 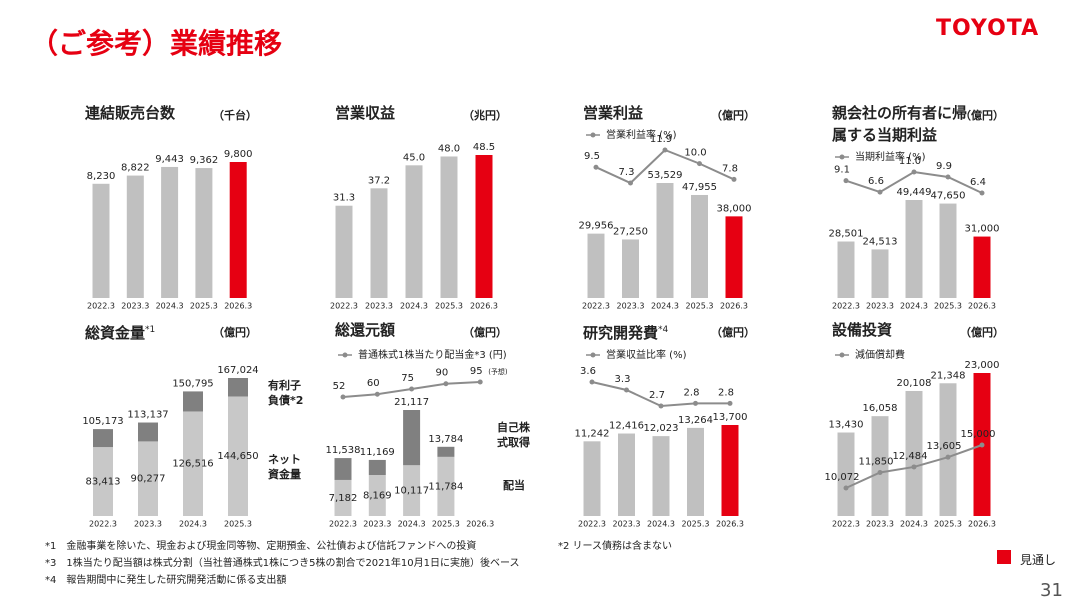 What do you see at coordinates (476, 371) in the screenshot?
I see `line-label: 95` at bounding box center [476, 371].